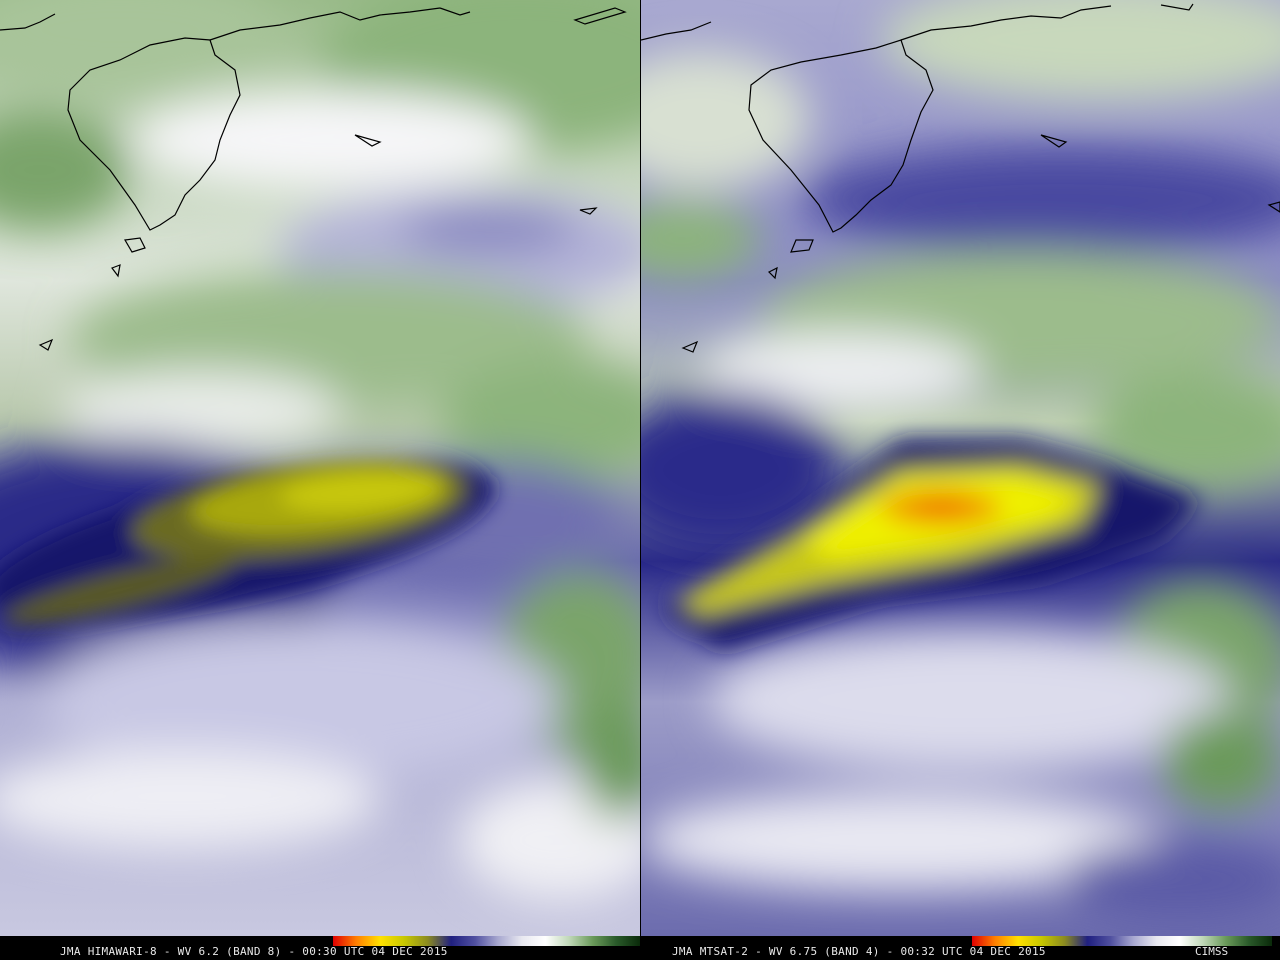  I want to click on colorbar-left, so click(486, 941).